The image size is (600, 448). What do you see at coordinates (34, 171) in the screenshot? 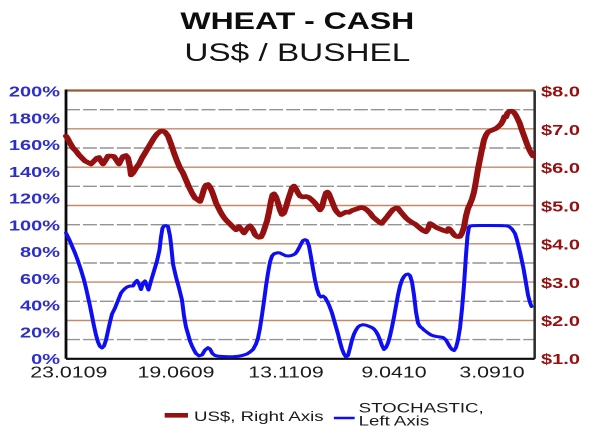
I see `svg-text: 140%` at bounding box center [34, 171].